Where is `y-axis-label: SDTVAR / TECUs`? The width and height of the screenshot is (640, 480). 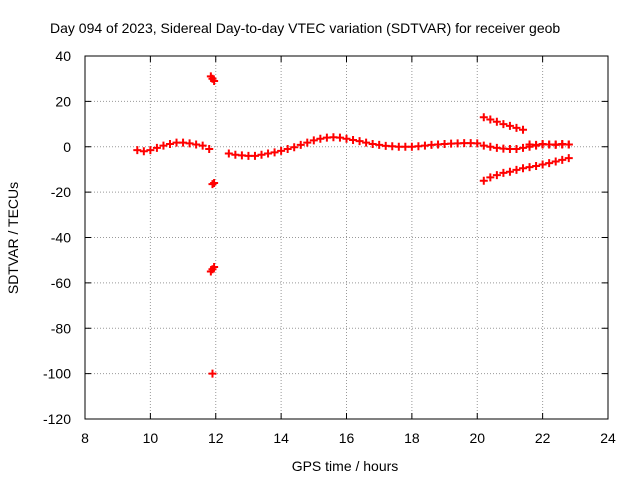
y-axis-label: SDTVAR / TECUs is located at coordinates (13, 238).